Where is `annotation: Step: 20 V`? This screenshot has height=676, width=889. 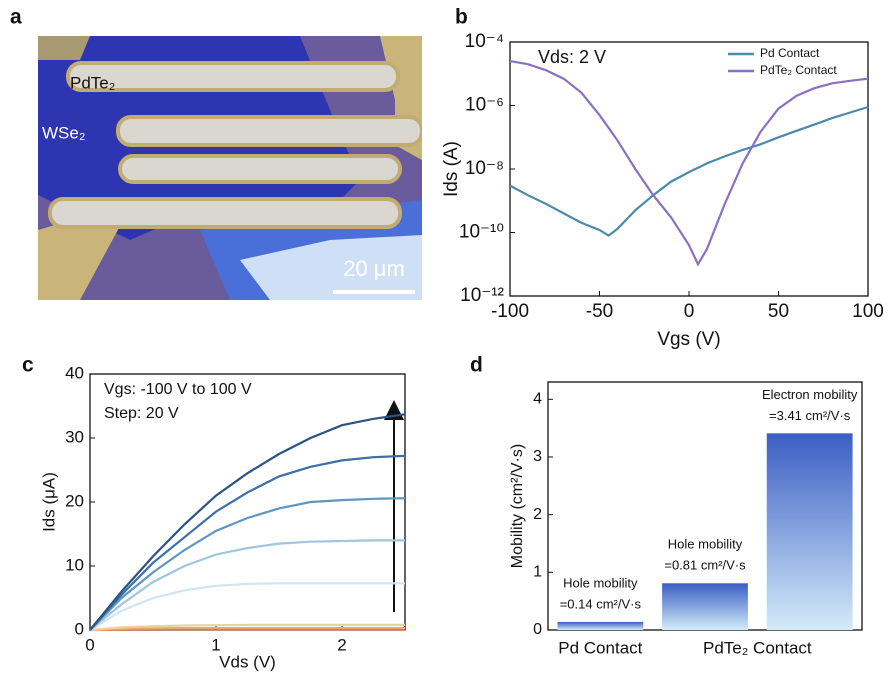
annotation: Step: 20 V is located at coordinates (141, 413).